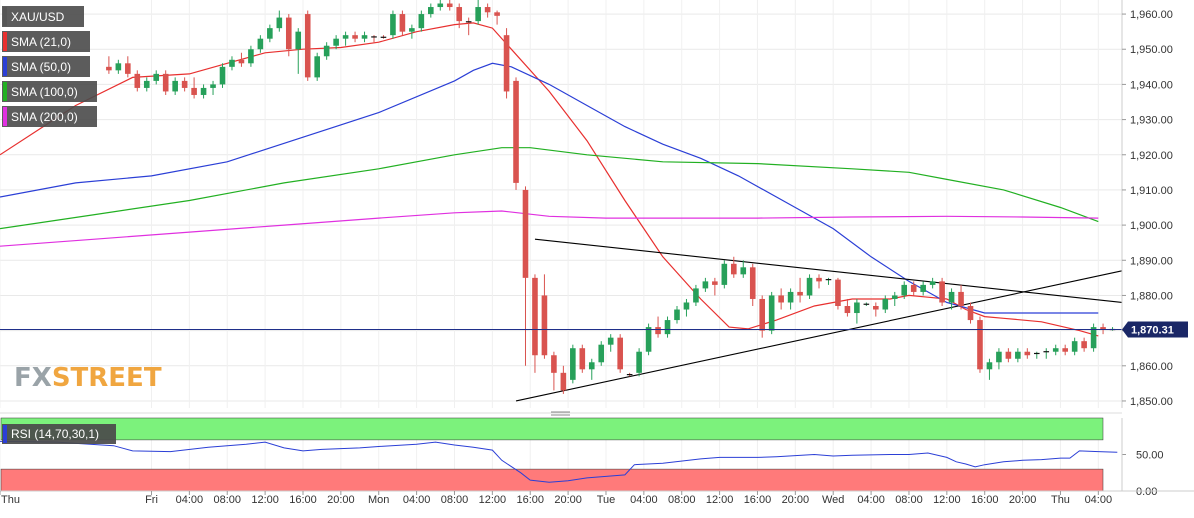  I want to click on time-tick-label: 04:00, so click(417, 500).